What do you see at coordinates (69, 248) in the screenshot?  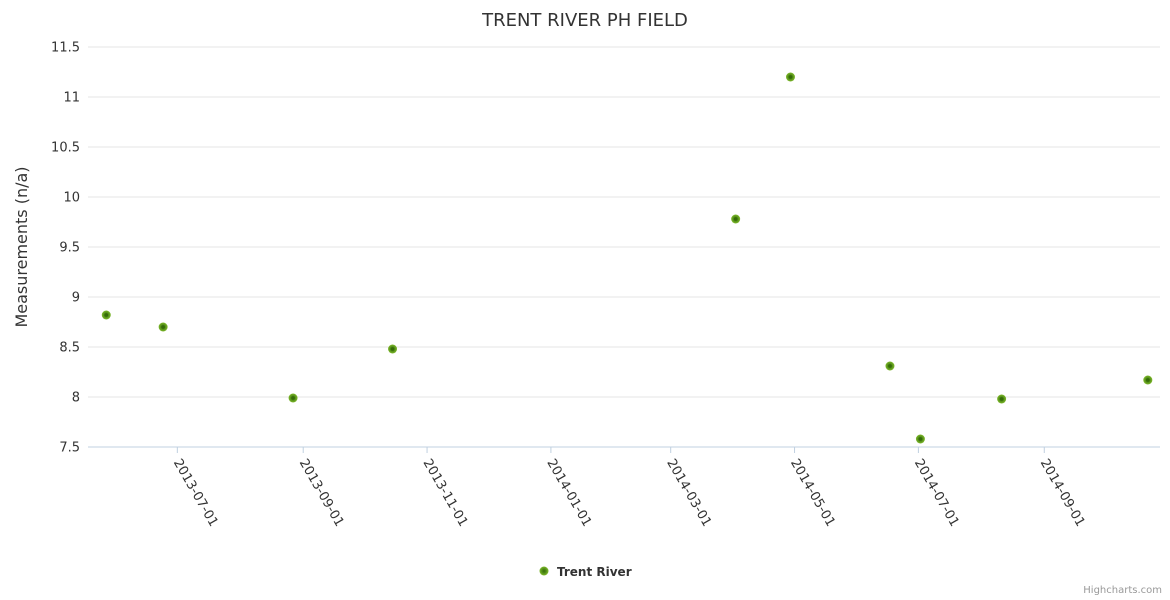 I see `y-axis-tick-label: 9.5` at bounding box center [69, 248].